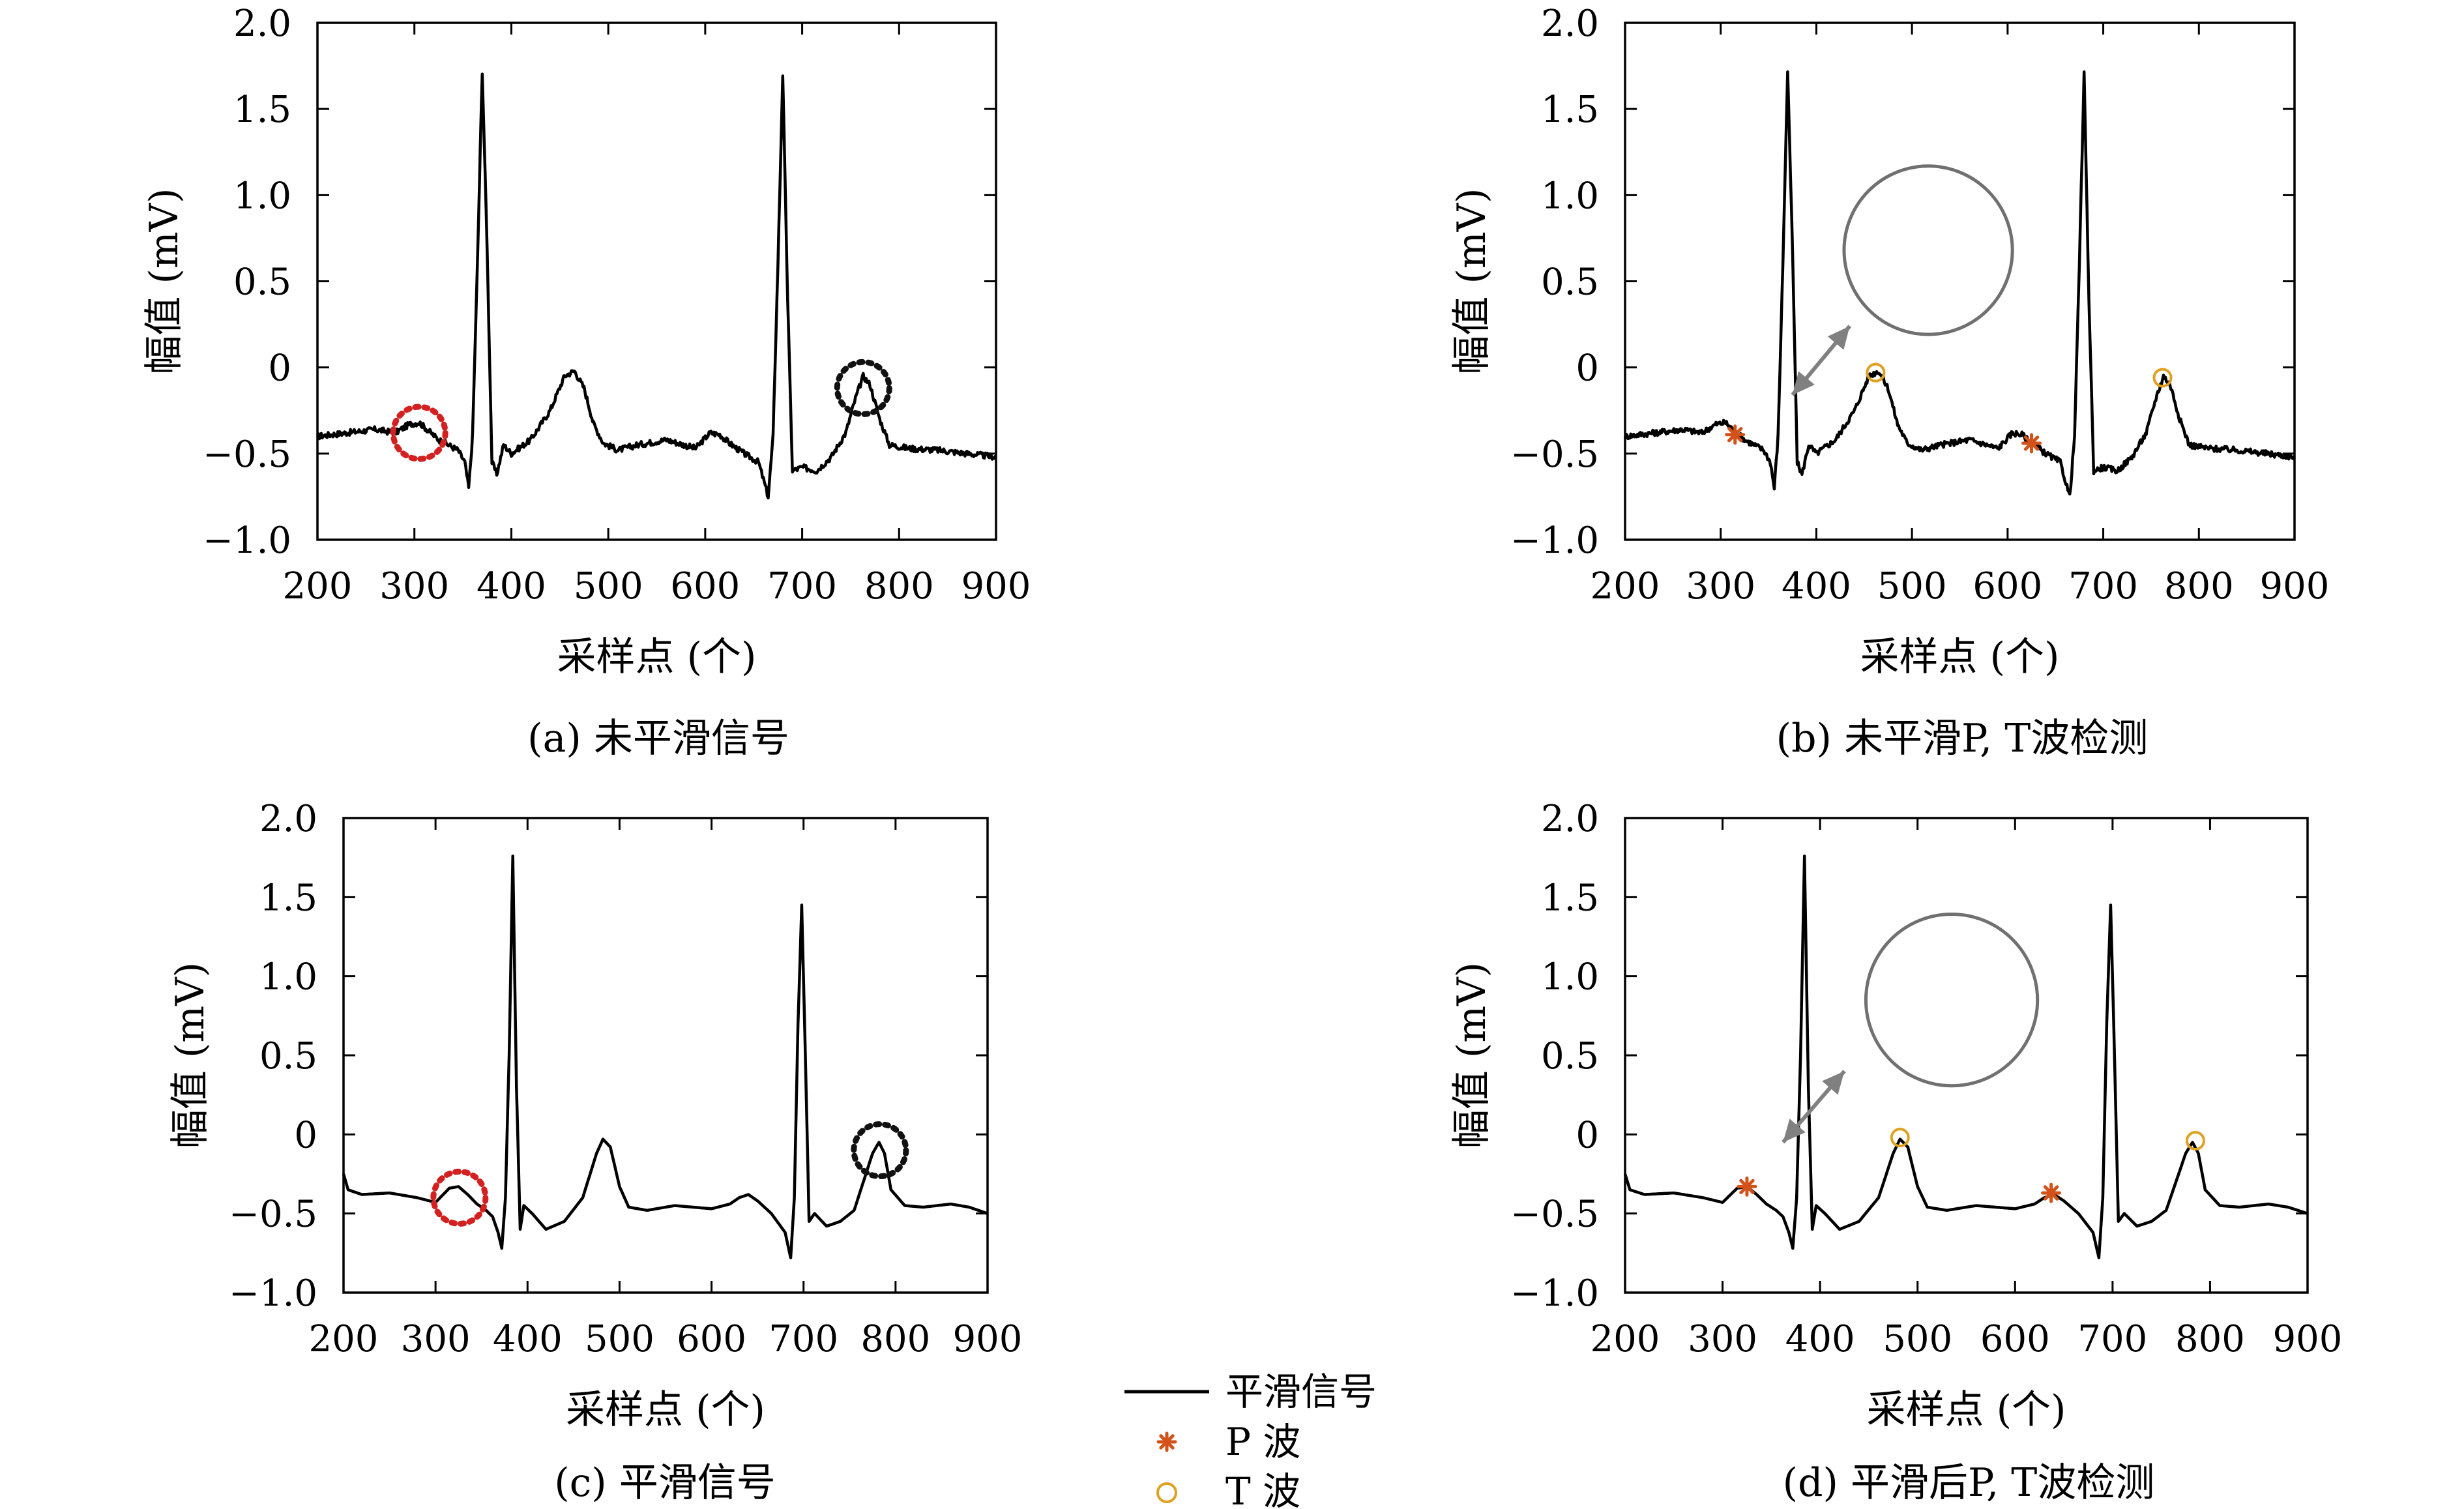 The width and height of the screenshot is (2464, 1509). I want to click on signal-line-b, so click(1960, 283).